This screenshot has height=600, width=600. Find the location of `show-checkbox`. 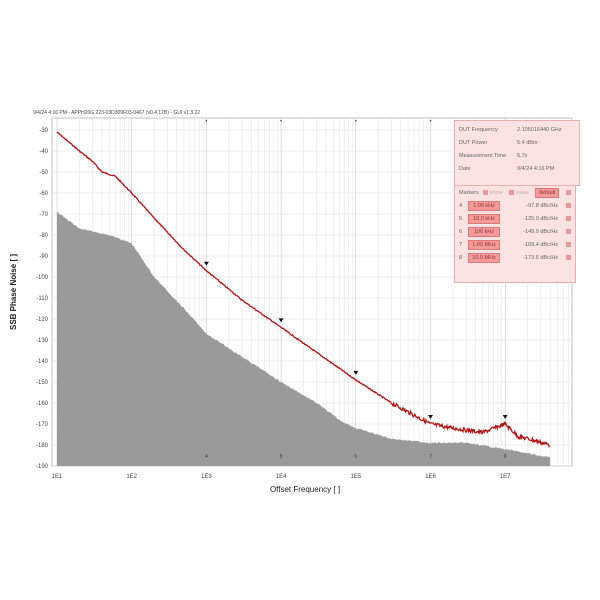

show-checkbox is located at coordinates (485, 192).